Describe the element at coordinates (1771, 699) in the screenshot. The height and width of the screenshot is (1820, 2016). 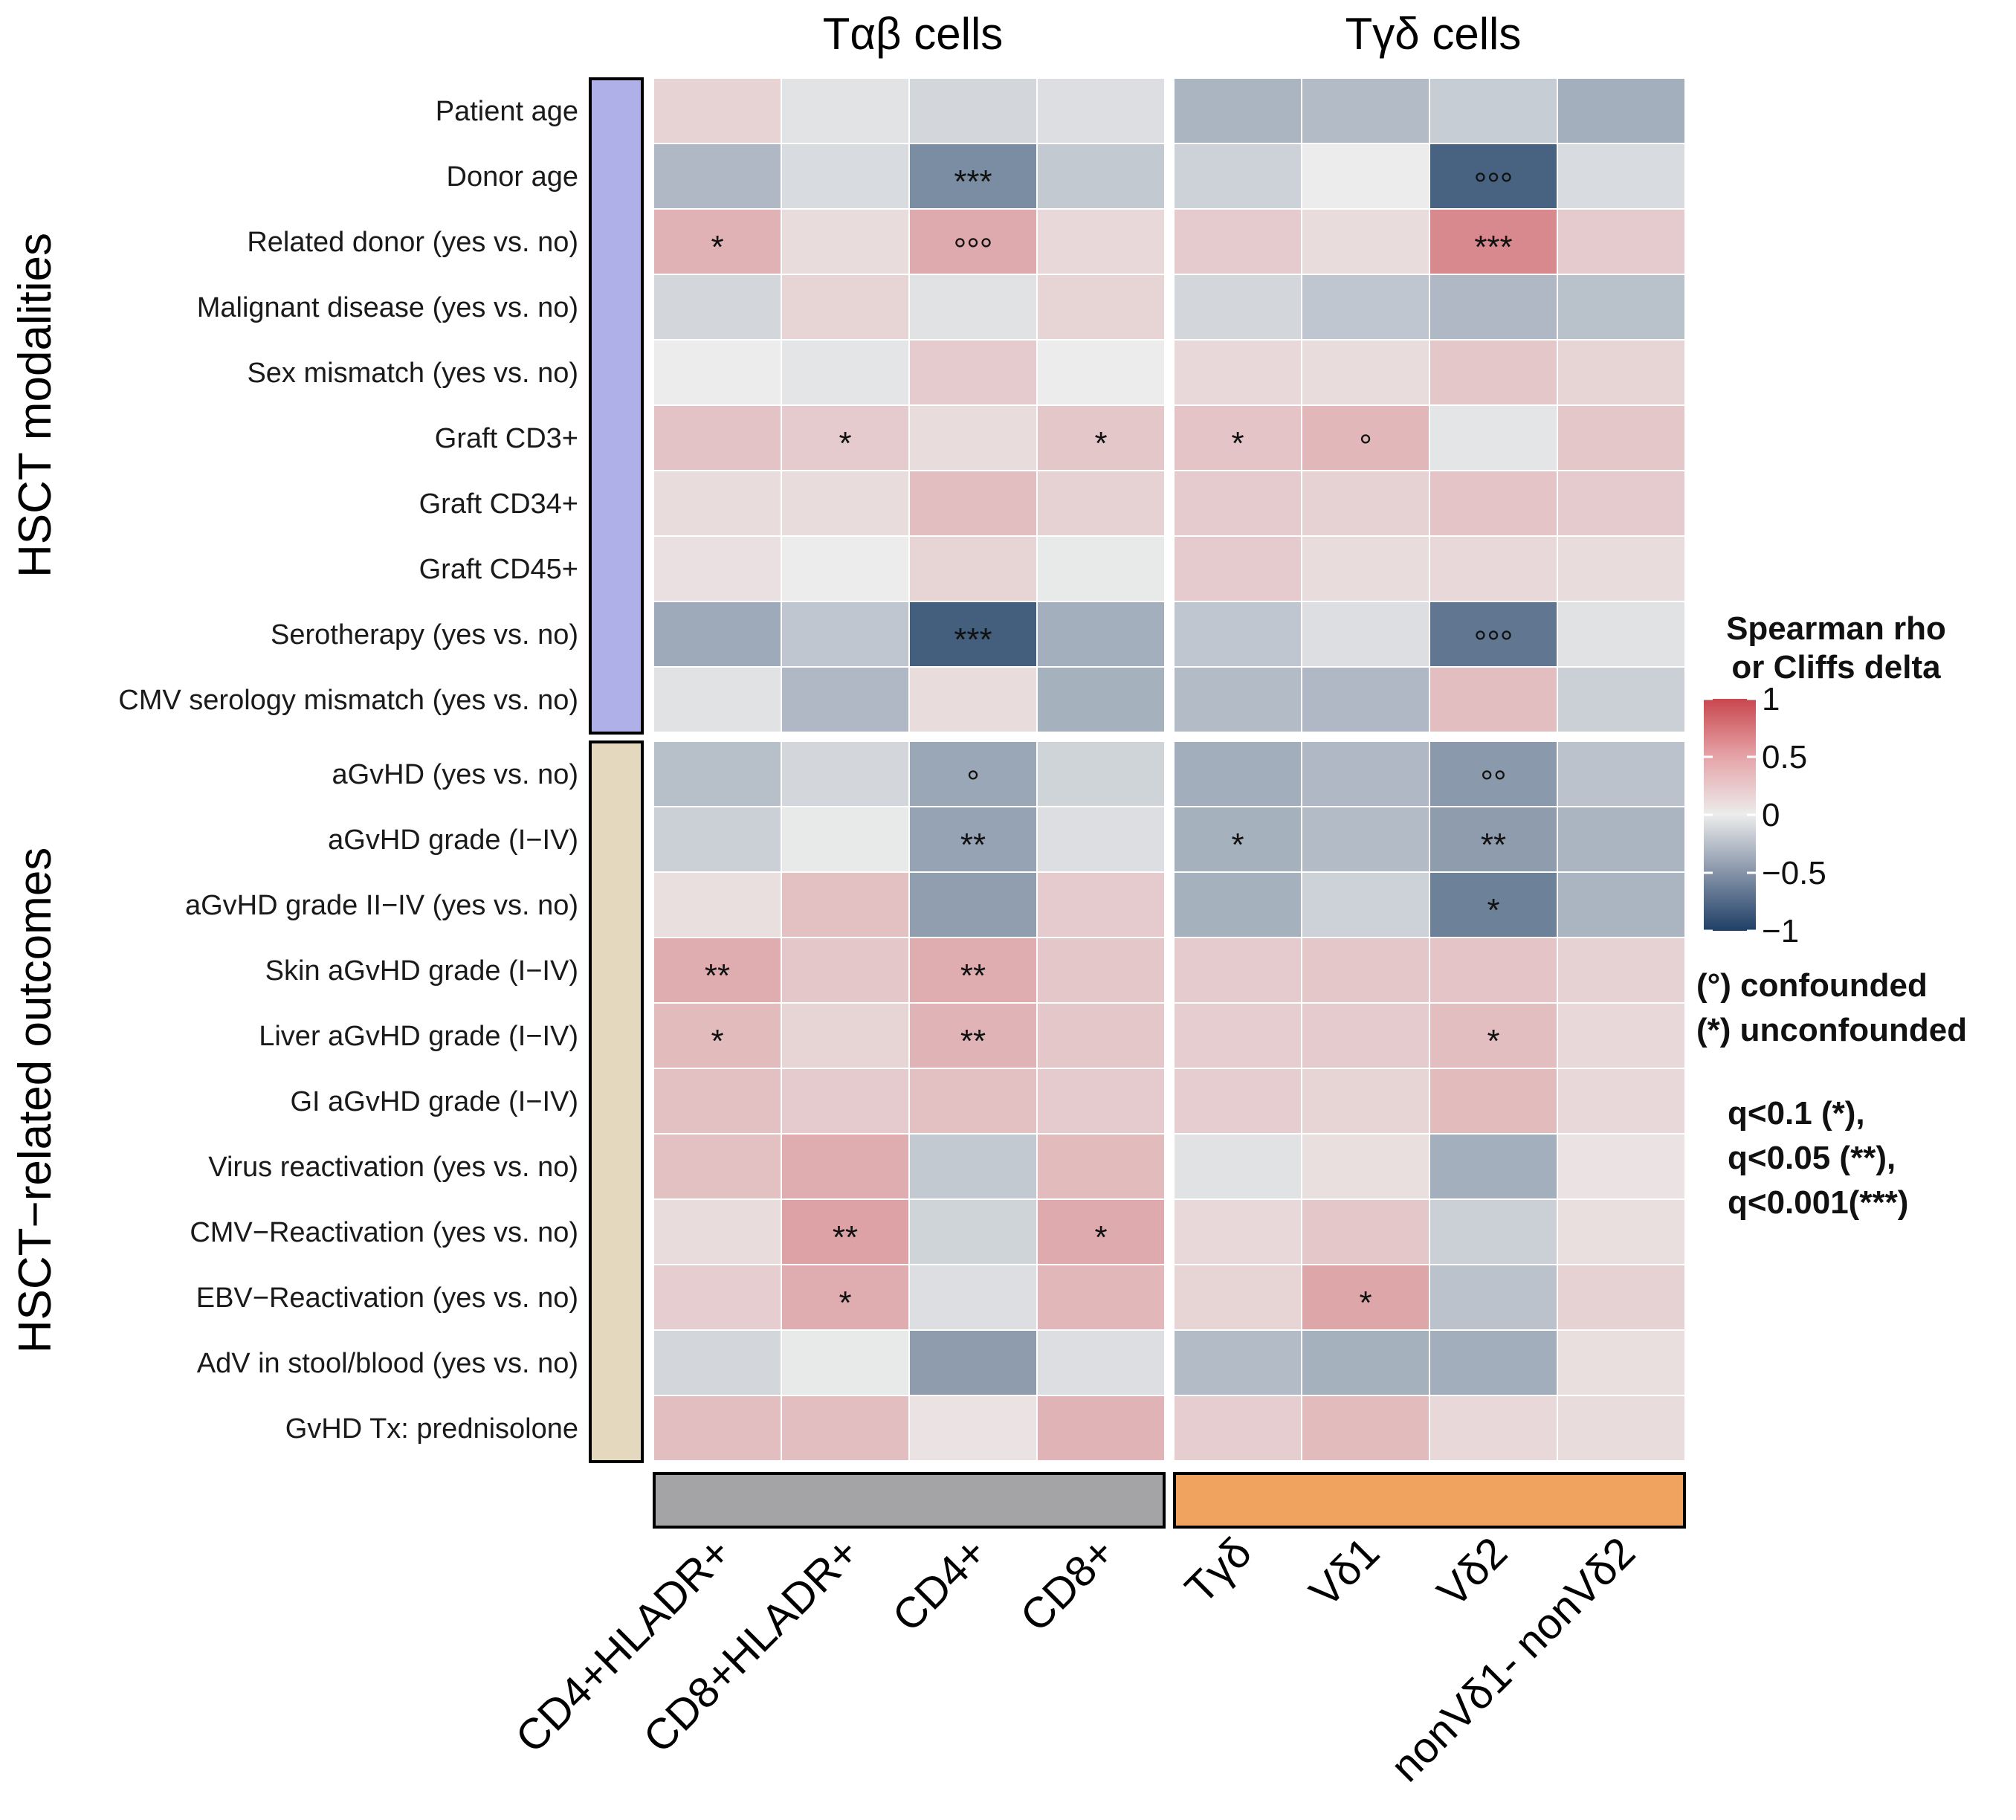
I see `legend-tick-label: 1` at that location.